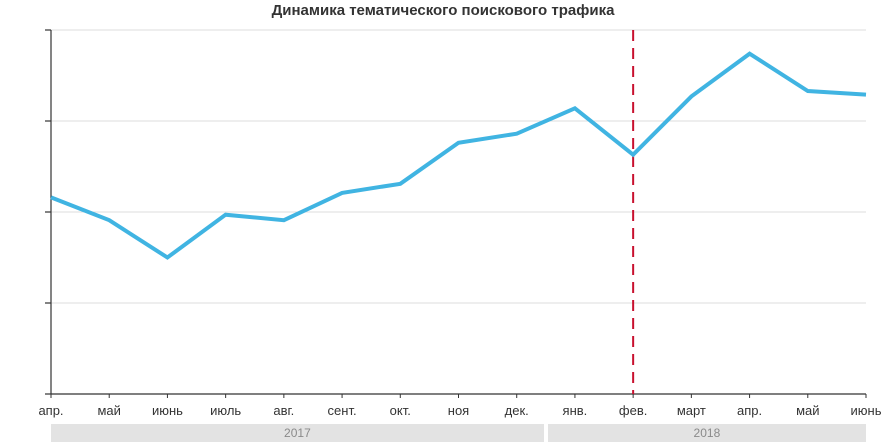  What do you see at coordinates (575, 410) in the screenshot?
I see `x-tick-label: янв.` at bounding box center [575, 410].